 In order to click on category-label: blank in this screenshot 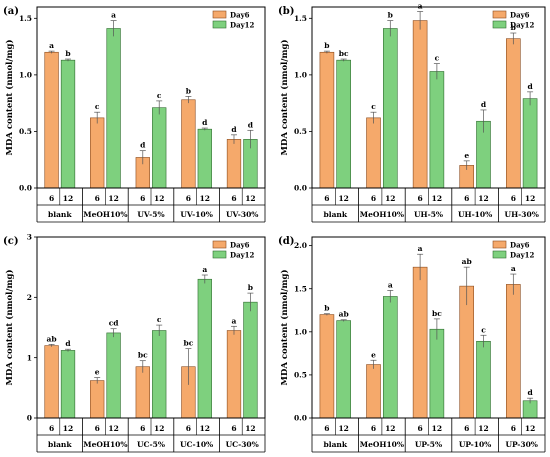, I will do `click(60, 444)`.